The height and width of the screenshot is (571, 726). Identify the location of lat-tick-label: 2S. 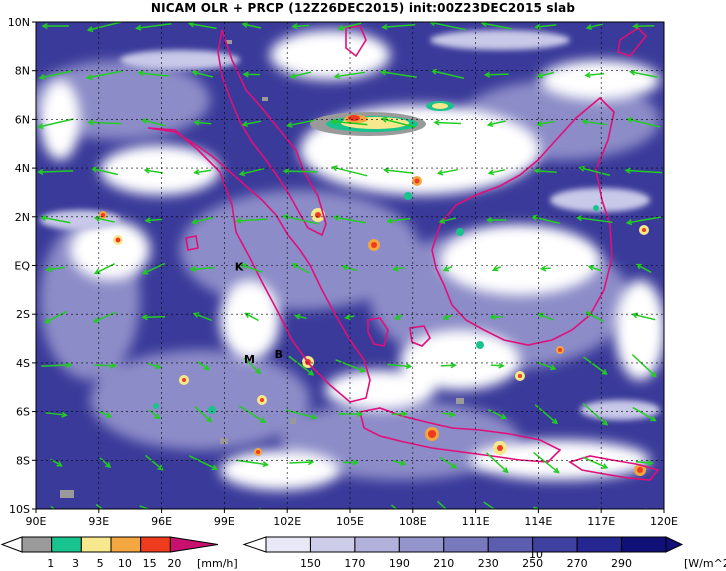
(23, 314).